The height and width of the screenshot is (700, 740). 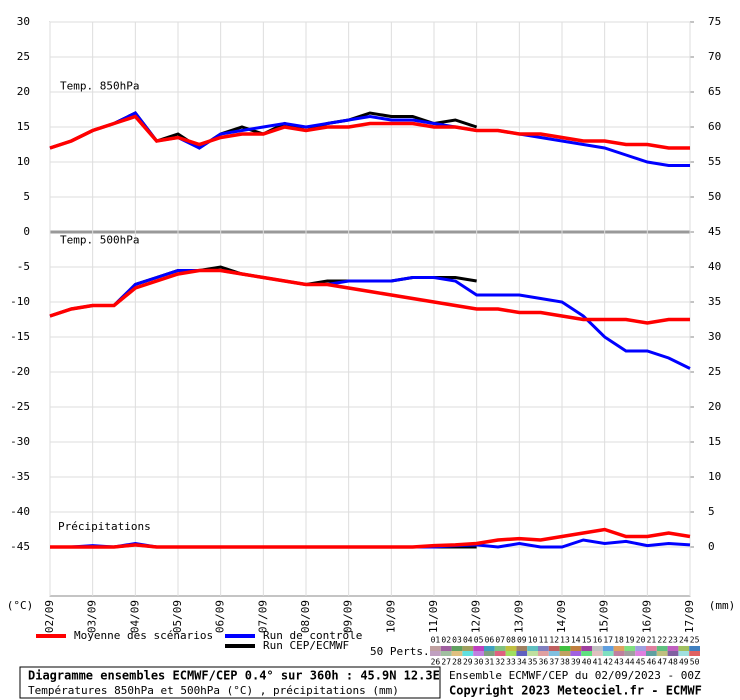 I want to click on y2-tick-label: 25, so click(x=714, y=371).